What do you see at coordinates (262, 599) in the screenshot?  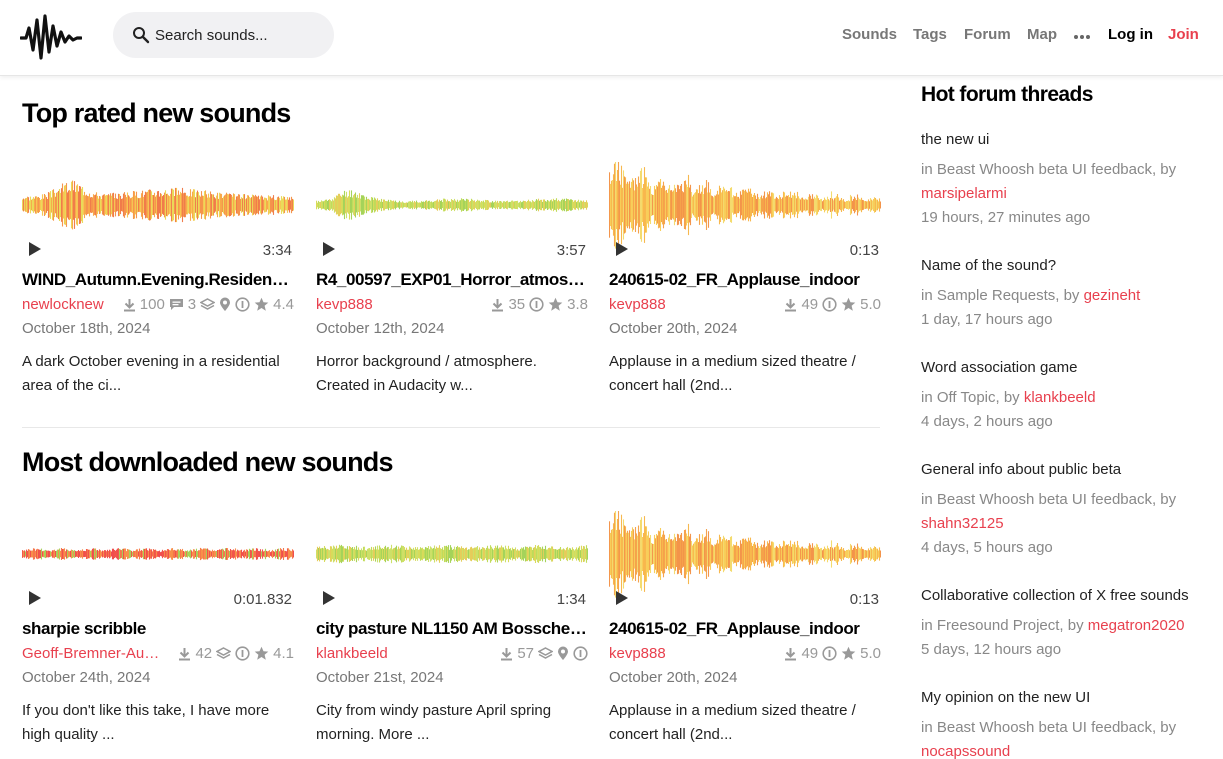 I see `sound-duration: 0:01.832` at bounding box center [262, 599].